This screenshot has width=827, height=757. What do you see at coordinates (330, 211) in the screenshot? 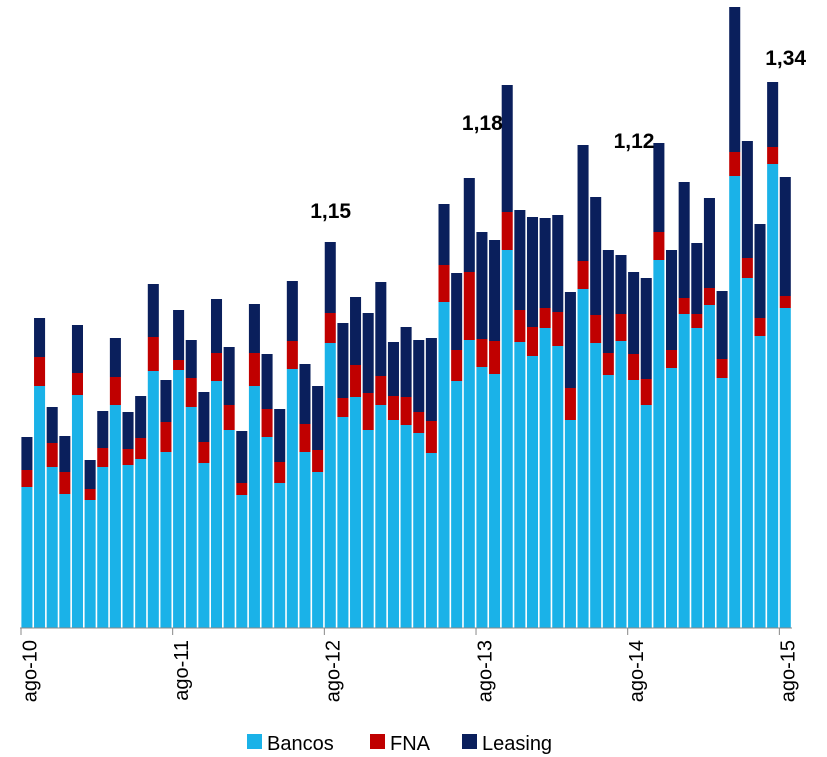
I see `annotation: 1,15` at bounding box center [330, 211].